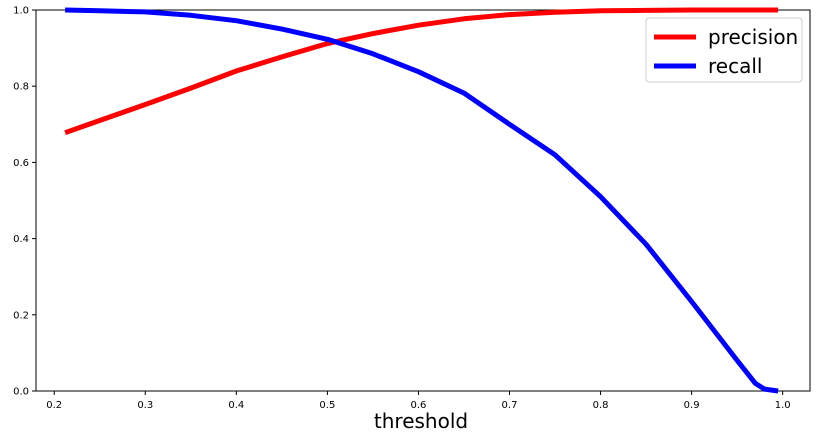 The height and width of the screenshot is (438, 818). Describe the element at coordinates (327, 405) in the screenshot. I see `x-tick-label: 0.5` at that location.